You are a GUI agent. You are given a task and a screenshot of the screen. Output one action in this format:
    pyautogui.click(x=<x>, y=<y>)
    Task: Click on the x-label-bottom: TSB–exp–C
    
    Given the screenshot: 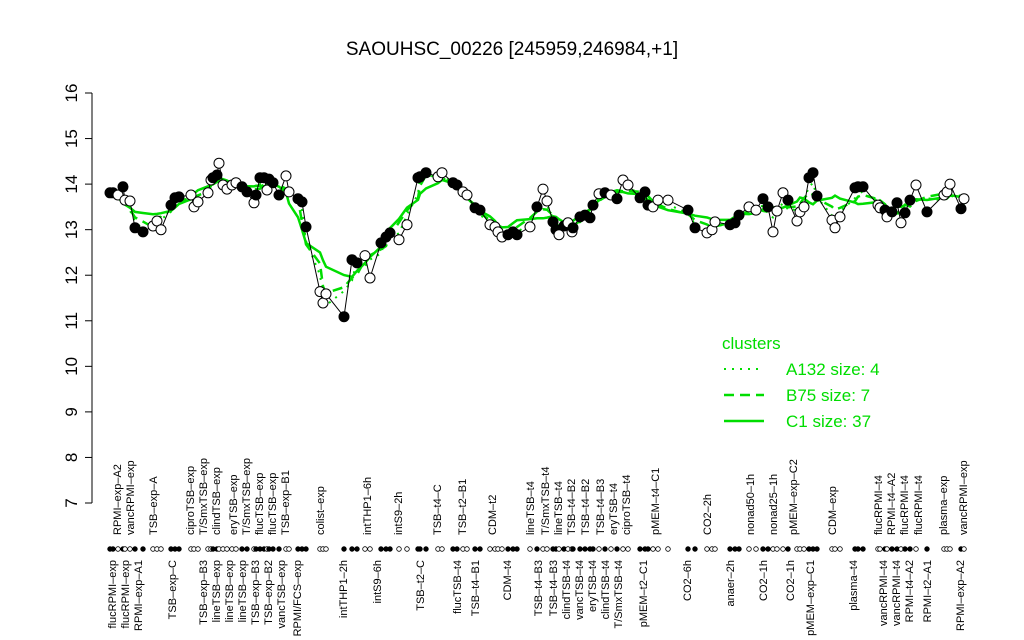 What is the action you would take?
    pyautogui.click(x=173, y=589)
    